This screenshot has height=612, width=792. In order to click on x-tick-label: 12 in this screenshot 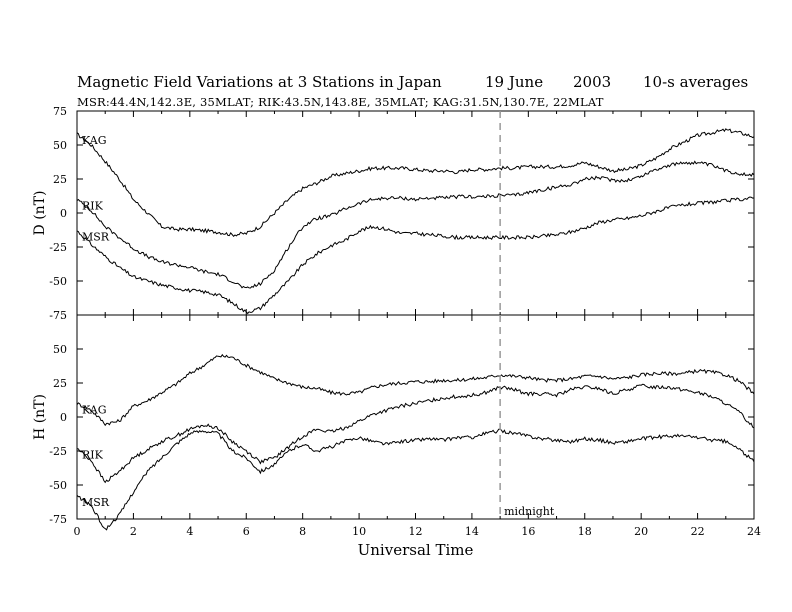, I will do `click(416, 531)`.